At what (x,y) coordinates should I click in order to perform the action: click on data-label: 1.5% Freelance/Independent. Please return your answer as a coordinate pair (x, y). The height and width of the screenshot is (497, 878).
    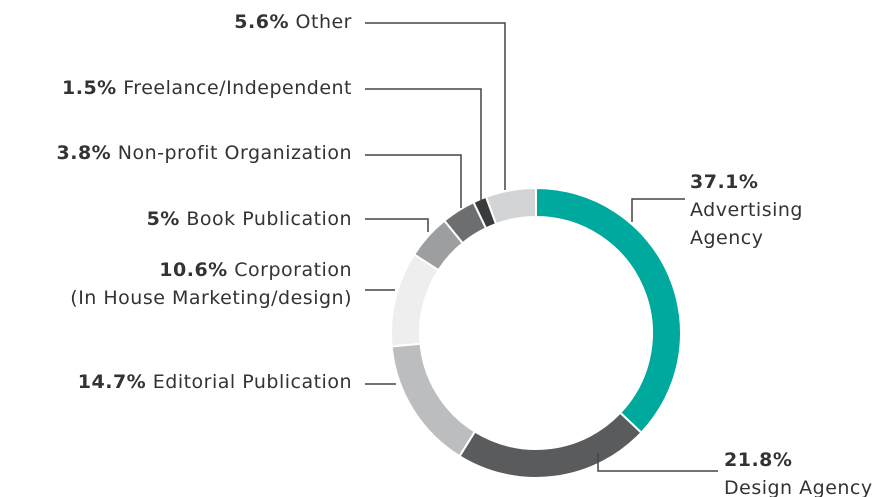
    Looking at the image, I should click on (207, 88).